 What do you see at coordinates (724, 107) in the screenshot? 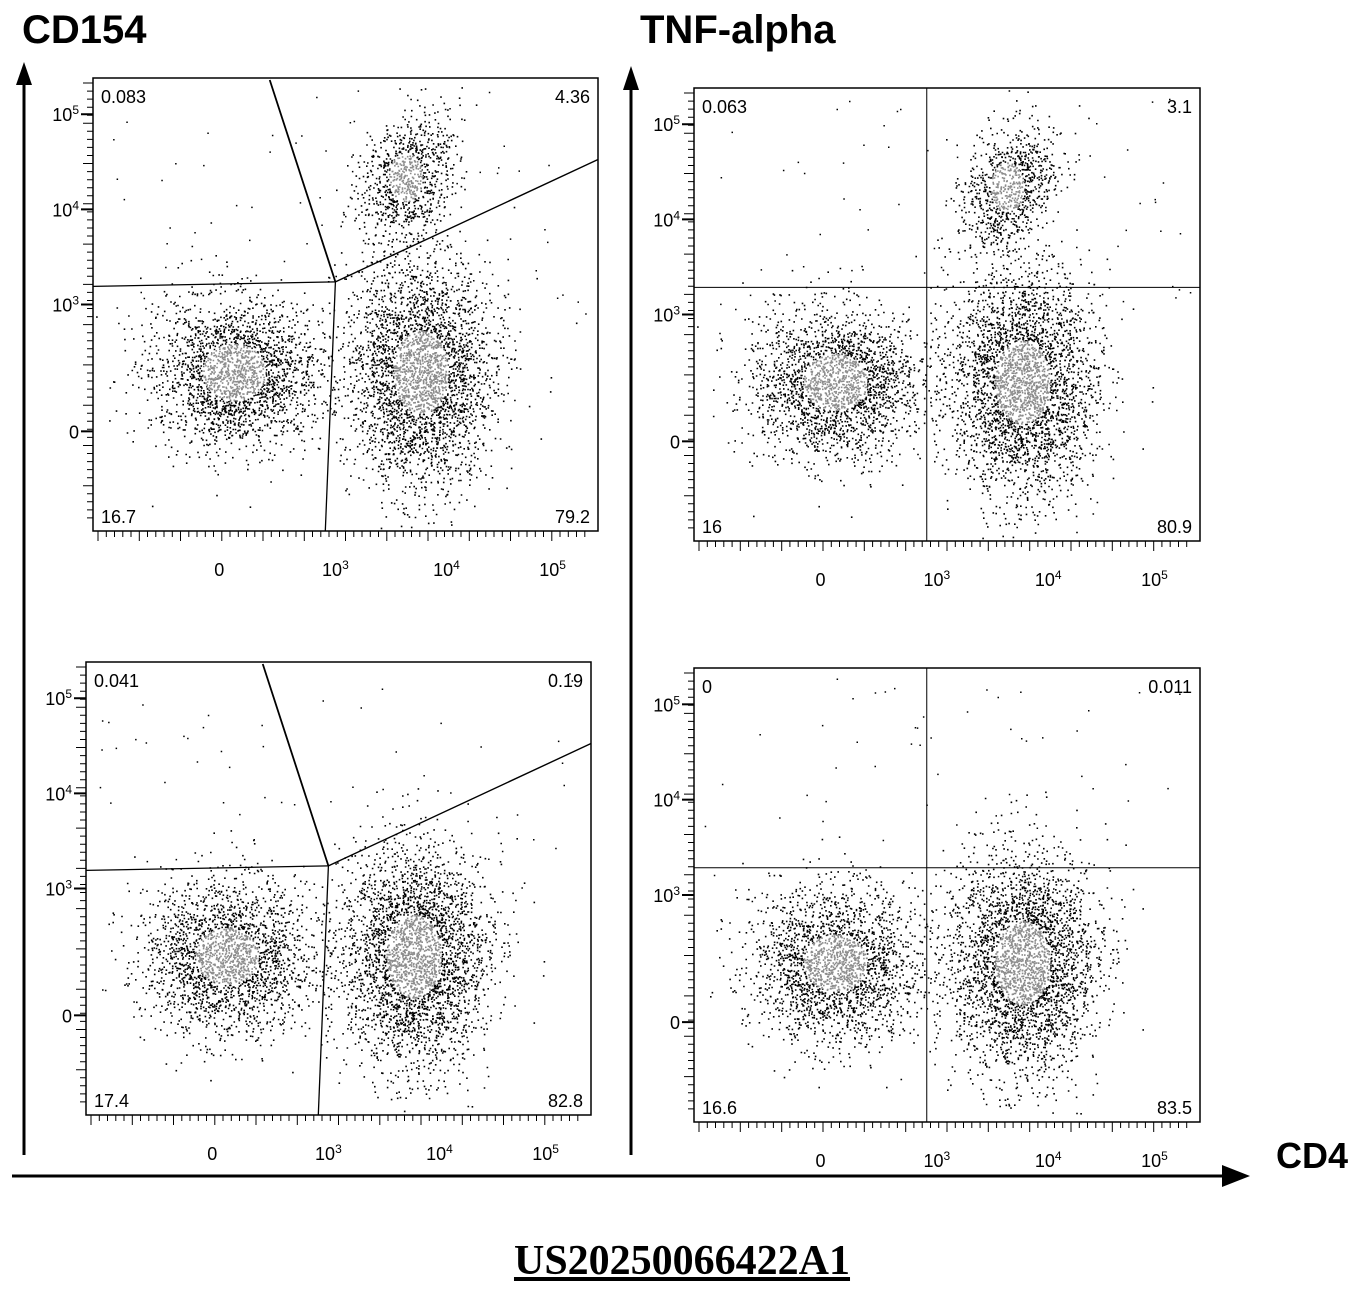
I see `quadrant-label-ul: 0.063` at bounding box center [724, 107].